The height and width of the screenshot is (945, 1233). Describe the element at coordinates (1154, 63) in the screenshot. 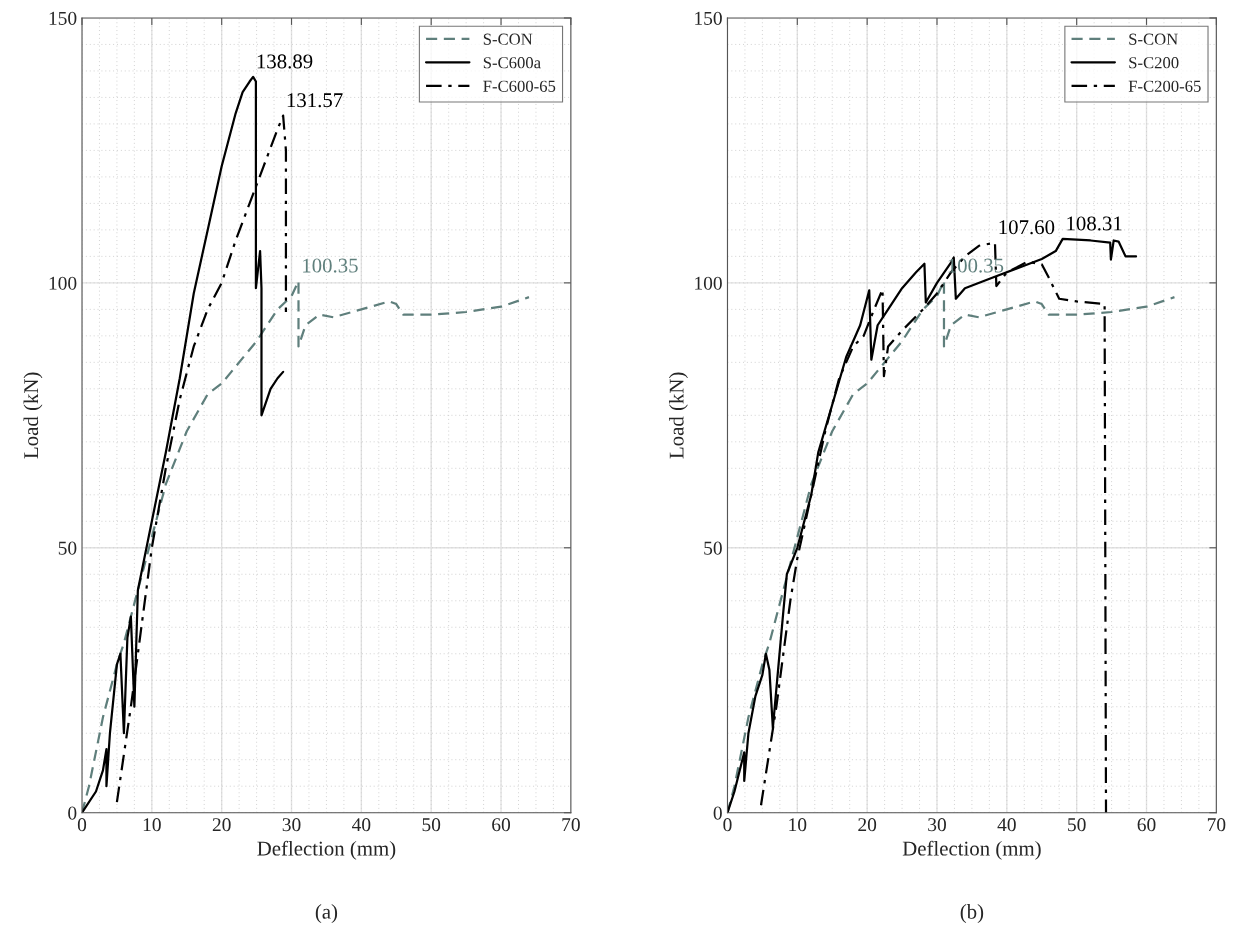

I see `legend-label: S-C200` at that location.